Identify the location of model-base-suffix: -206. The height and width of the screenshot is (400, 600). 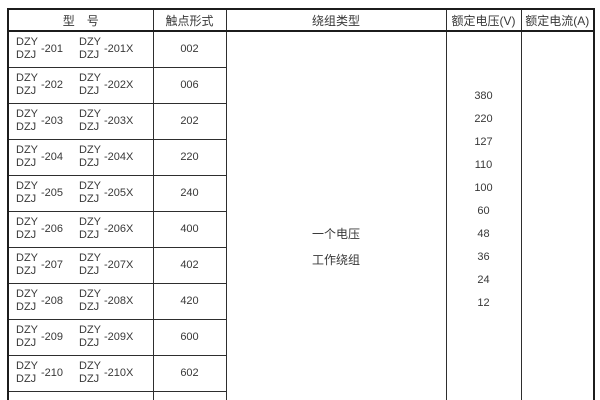
(52, 229).